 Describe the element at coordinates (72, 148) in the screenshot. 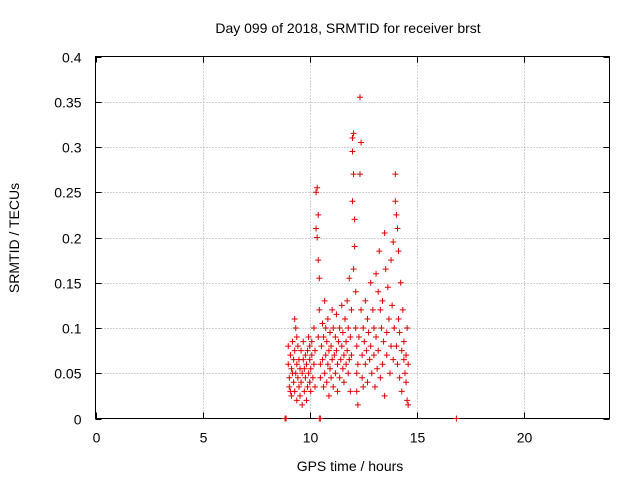

I see `y-tick-label: 0.3` at that location.